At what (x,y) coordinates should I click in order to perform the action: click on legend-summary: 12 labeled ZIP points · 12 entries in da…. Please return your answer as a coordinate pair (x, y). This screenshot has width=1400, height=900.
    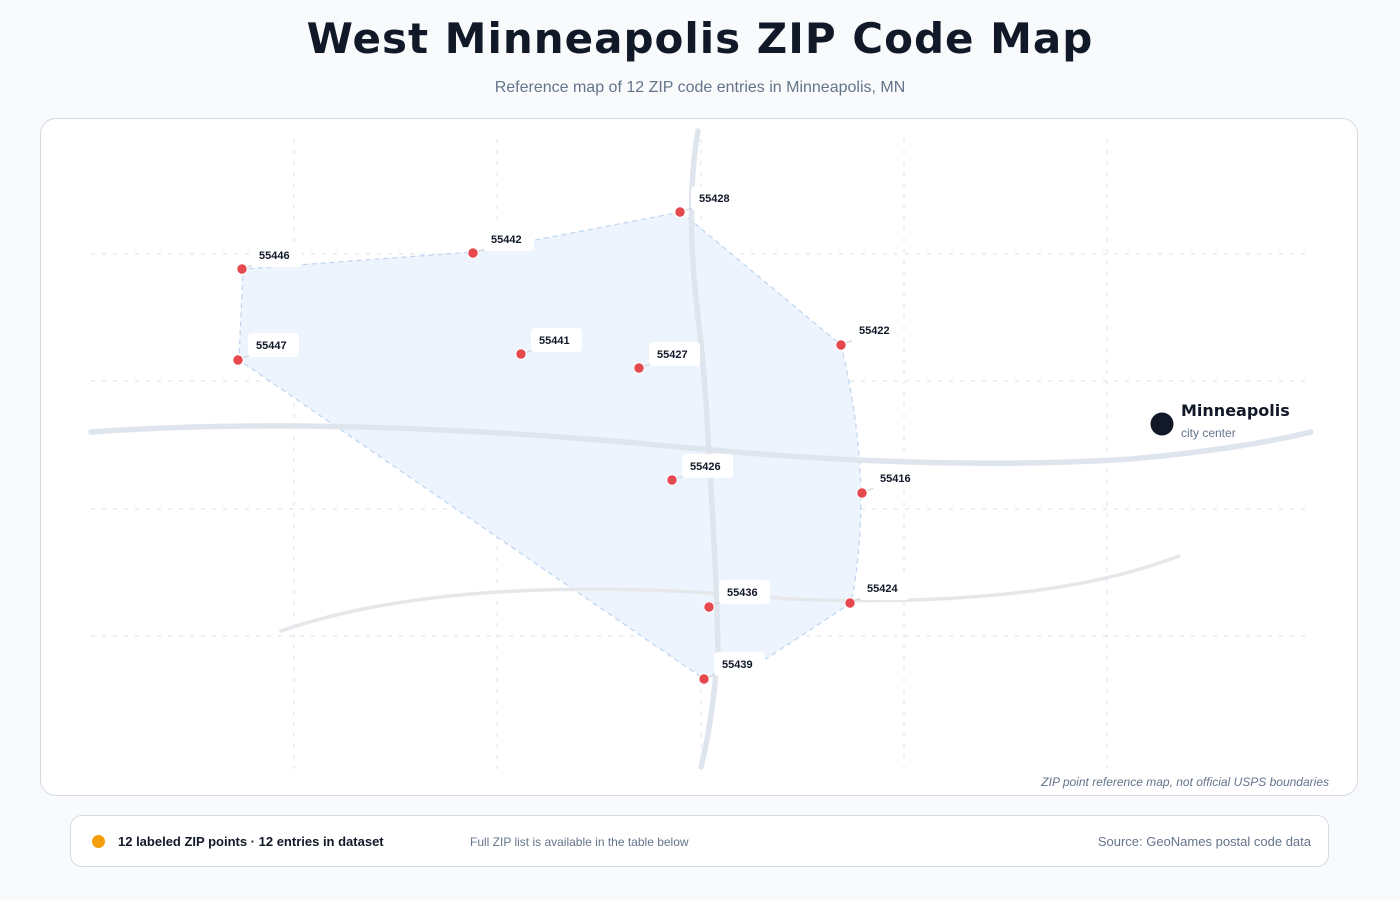
    Looking at the image, I should click on (251, 841).